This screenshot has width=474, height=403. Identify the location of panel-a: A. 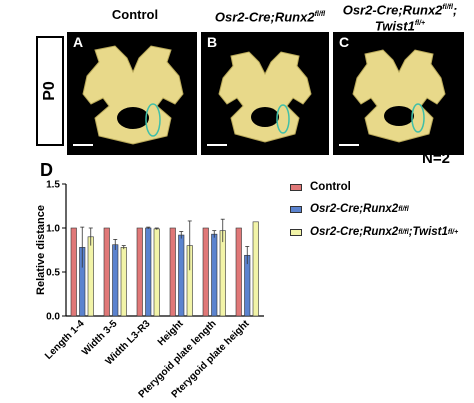
(132, 93).